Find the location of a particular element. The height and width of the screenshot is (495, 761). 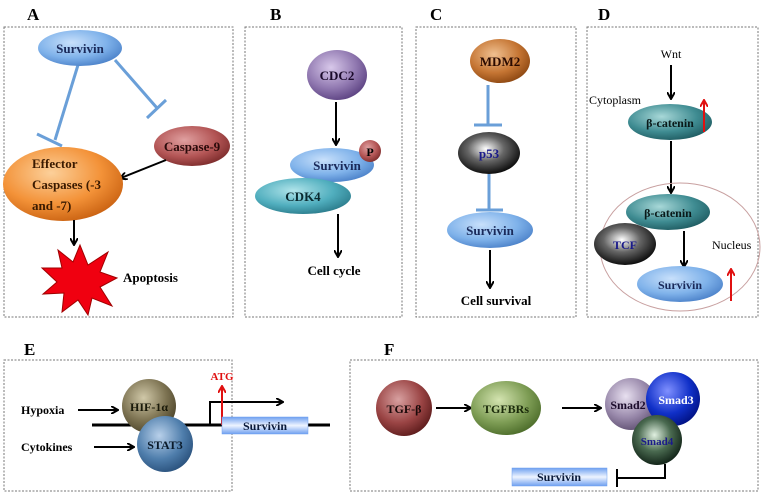

panel-label: E is located at coordinates (29, 349).